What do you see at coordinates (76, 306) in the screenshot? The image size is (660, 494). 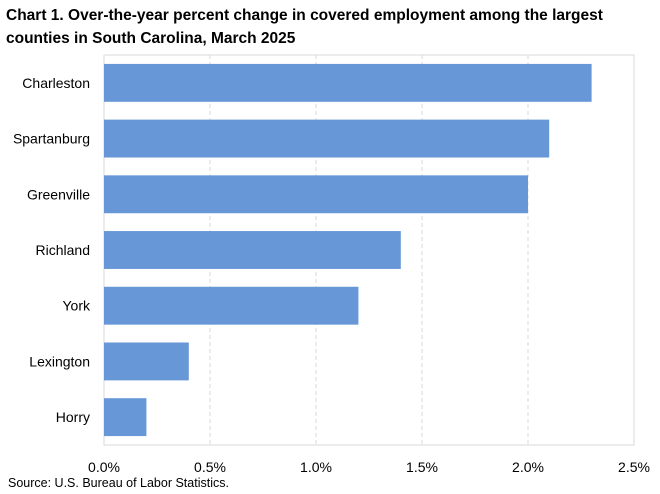 I see `category-label: York` at bounding box center [76, 306].